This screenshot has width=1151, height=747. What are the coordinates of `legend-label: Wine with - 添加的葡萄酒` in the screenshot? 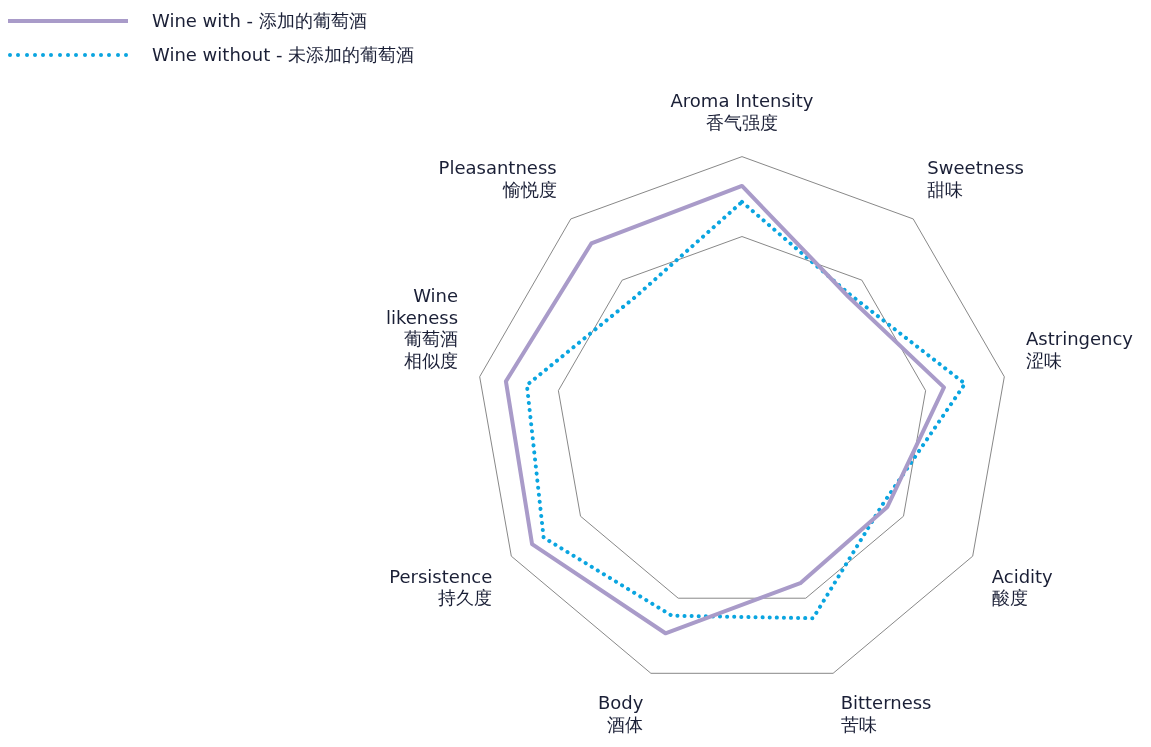 It's located at (259, 21).